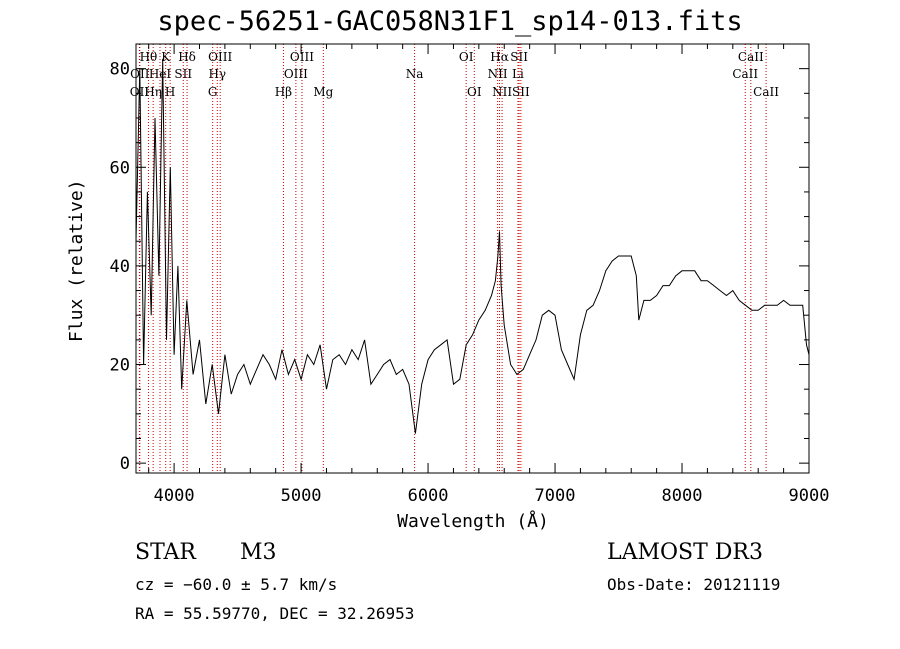  What do you see at coordinates (174, 496) in the screenshot?
I see `x-tick-label: 4000` at bounding box center [174, 496].